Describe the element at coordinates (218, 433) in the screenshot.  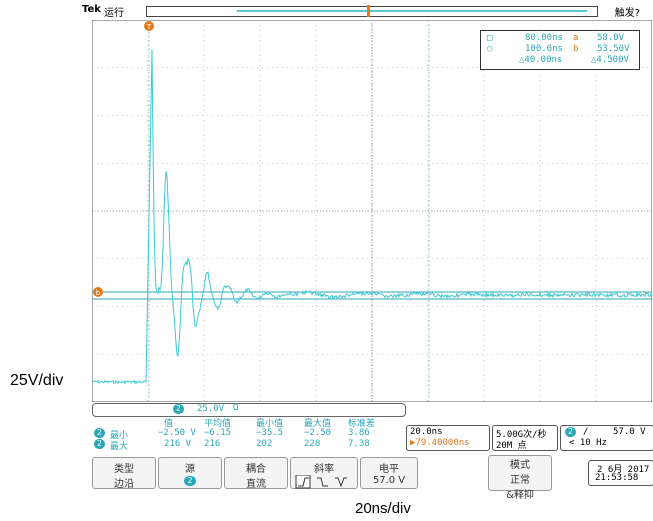
I see `meas-cell: −6.15` at that location.